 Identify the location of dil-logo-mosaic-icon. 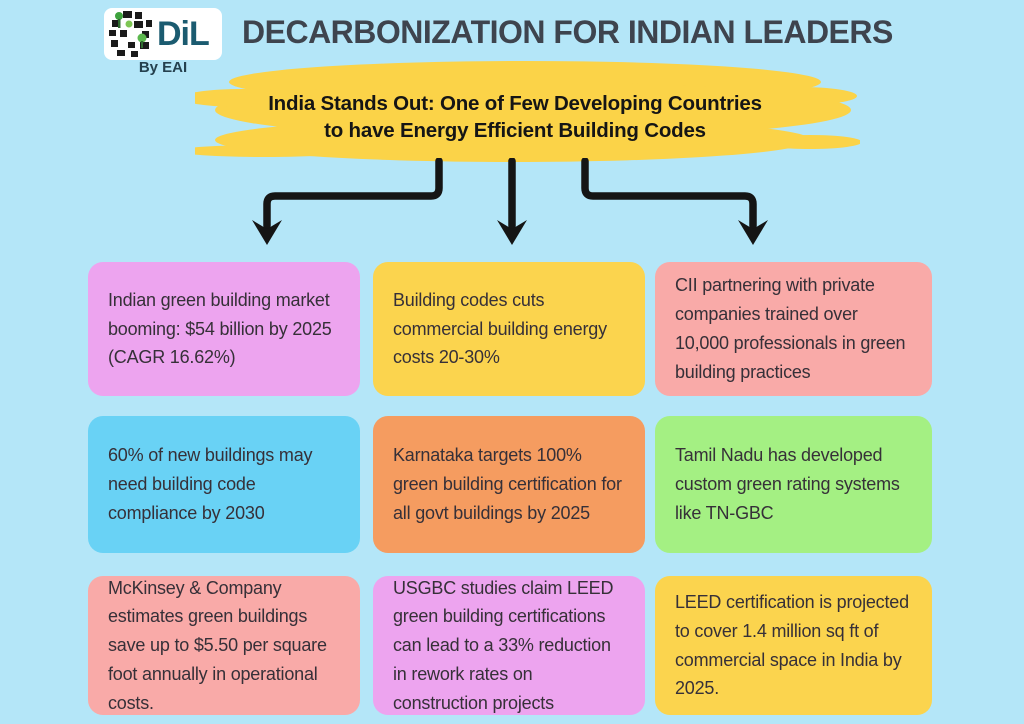
(130, 34).